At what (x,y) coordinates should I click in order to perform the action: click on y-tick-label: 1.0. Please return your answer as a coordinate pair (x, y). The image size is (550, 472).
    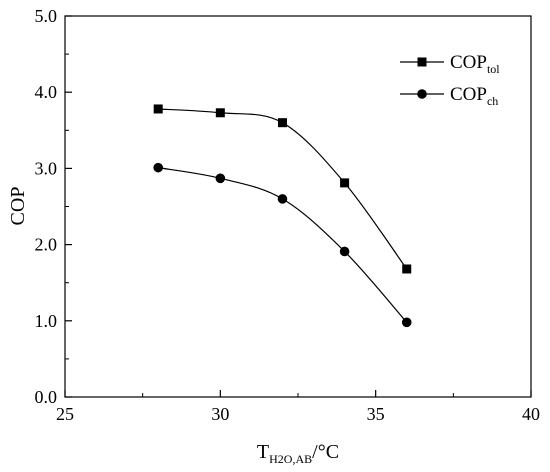
    Looking at the image, I should click on (46, 321).